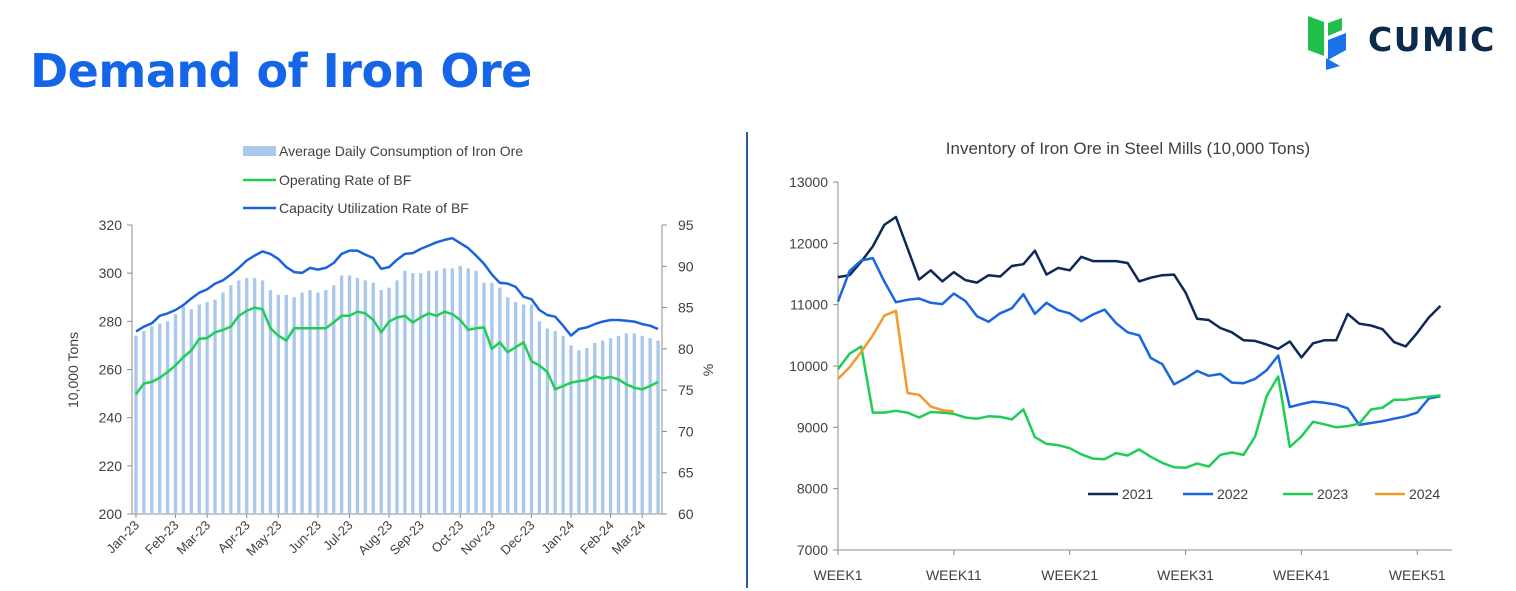 This screenshot has width=1516, height=591. Describe the element at coordinates (111, 225) in the screenshot. I see `left-y-tick-label: 320` at that location.